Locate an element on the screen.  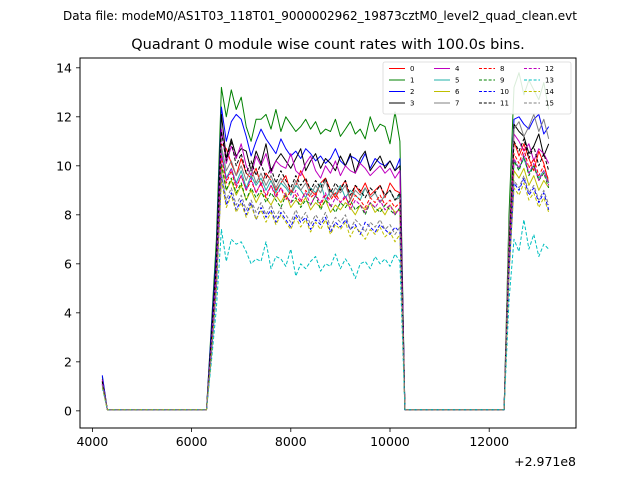
y-tick-label: 10 is located at coordinates (64, 165).